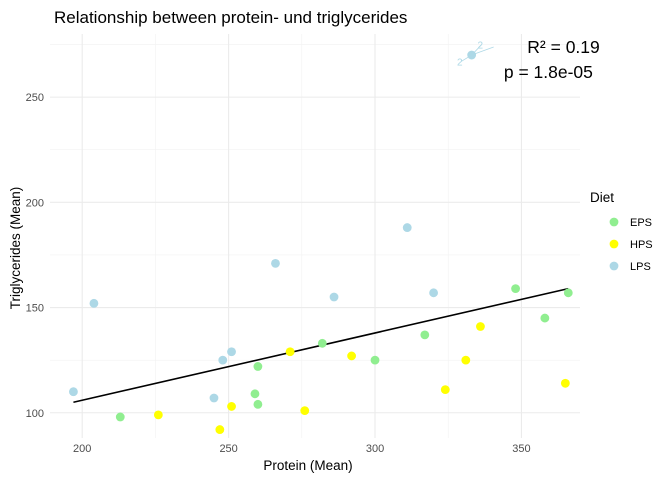 This screenshot has width=672, height=480. What do you see at coordinates (548, 72) in the screenshot?
I see `p-value-annotation: p = 1.8e-05` at bounding box center [548, 72].